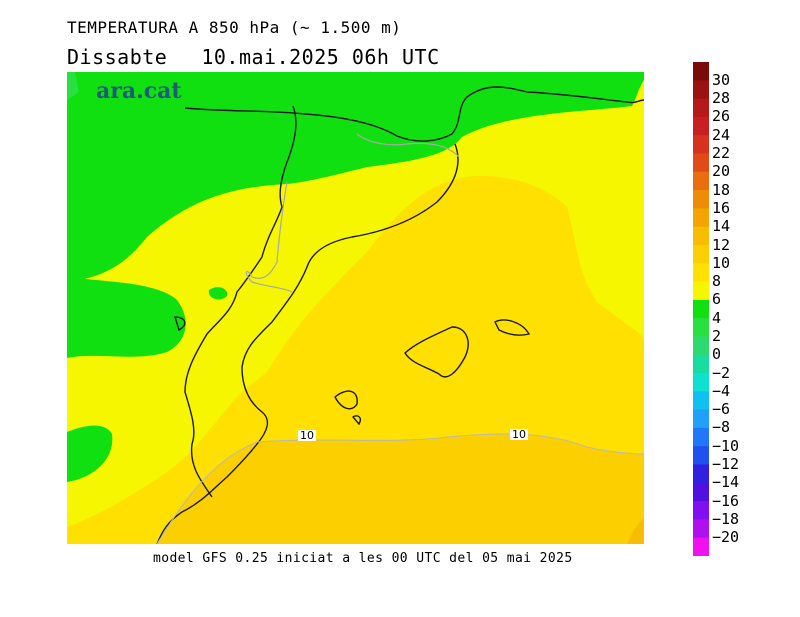  Describe the element at coordinates (717, 299) in the screenshot. I see `scale-label: 6` at that location.